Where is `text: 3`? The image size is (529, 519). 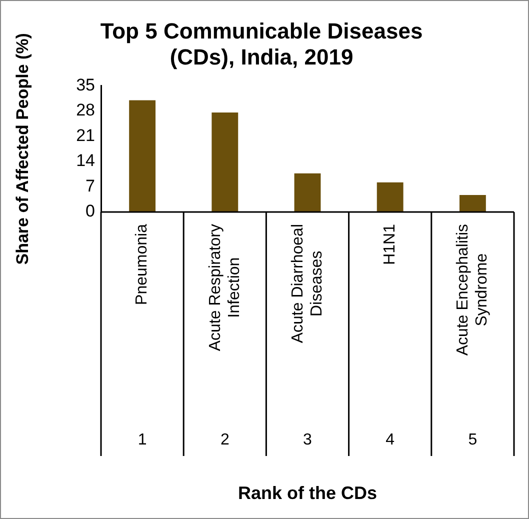 text: 3 is located at coordinates (307, 439).